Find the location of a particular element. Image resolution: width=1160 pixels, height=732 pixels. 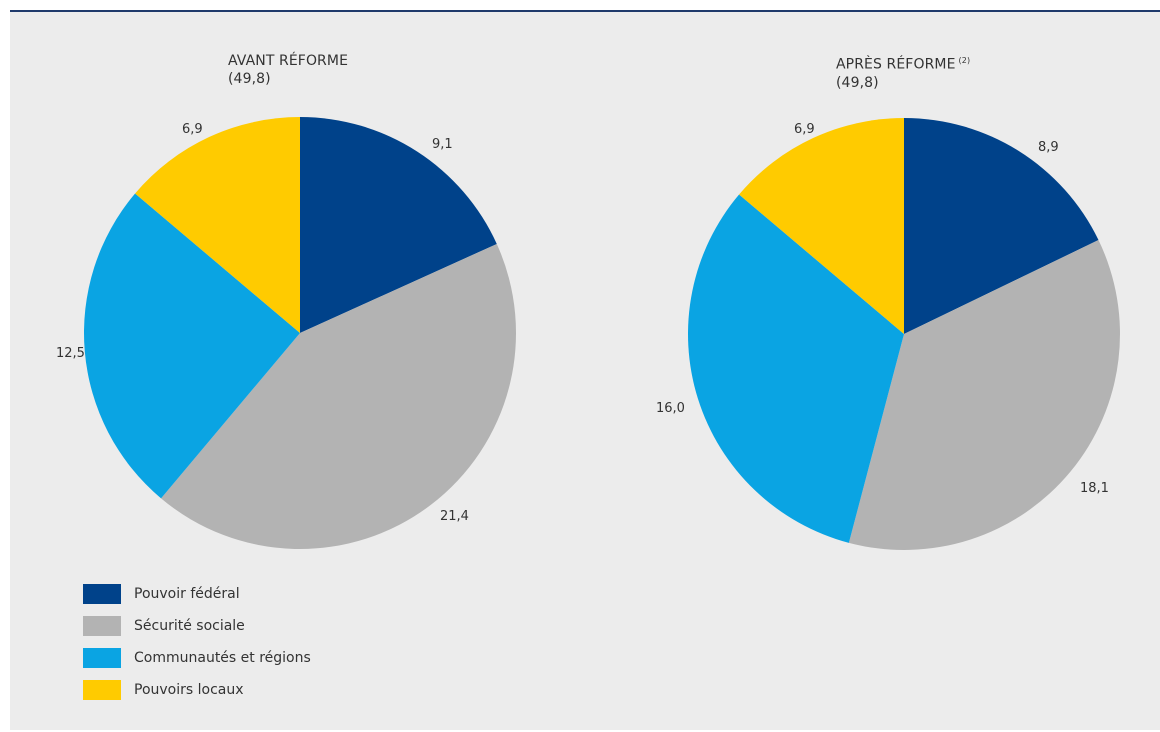

legend-swatch-communautes-regions is located at coordinates (102, 658).